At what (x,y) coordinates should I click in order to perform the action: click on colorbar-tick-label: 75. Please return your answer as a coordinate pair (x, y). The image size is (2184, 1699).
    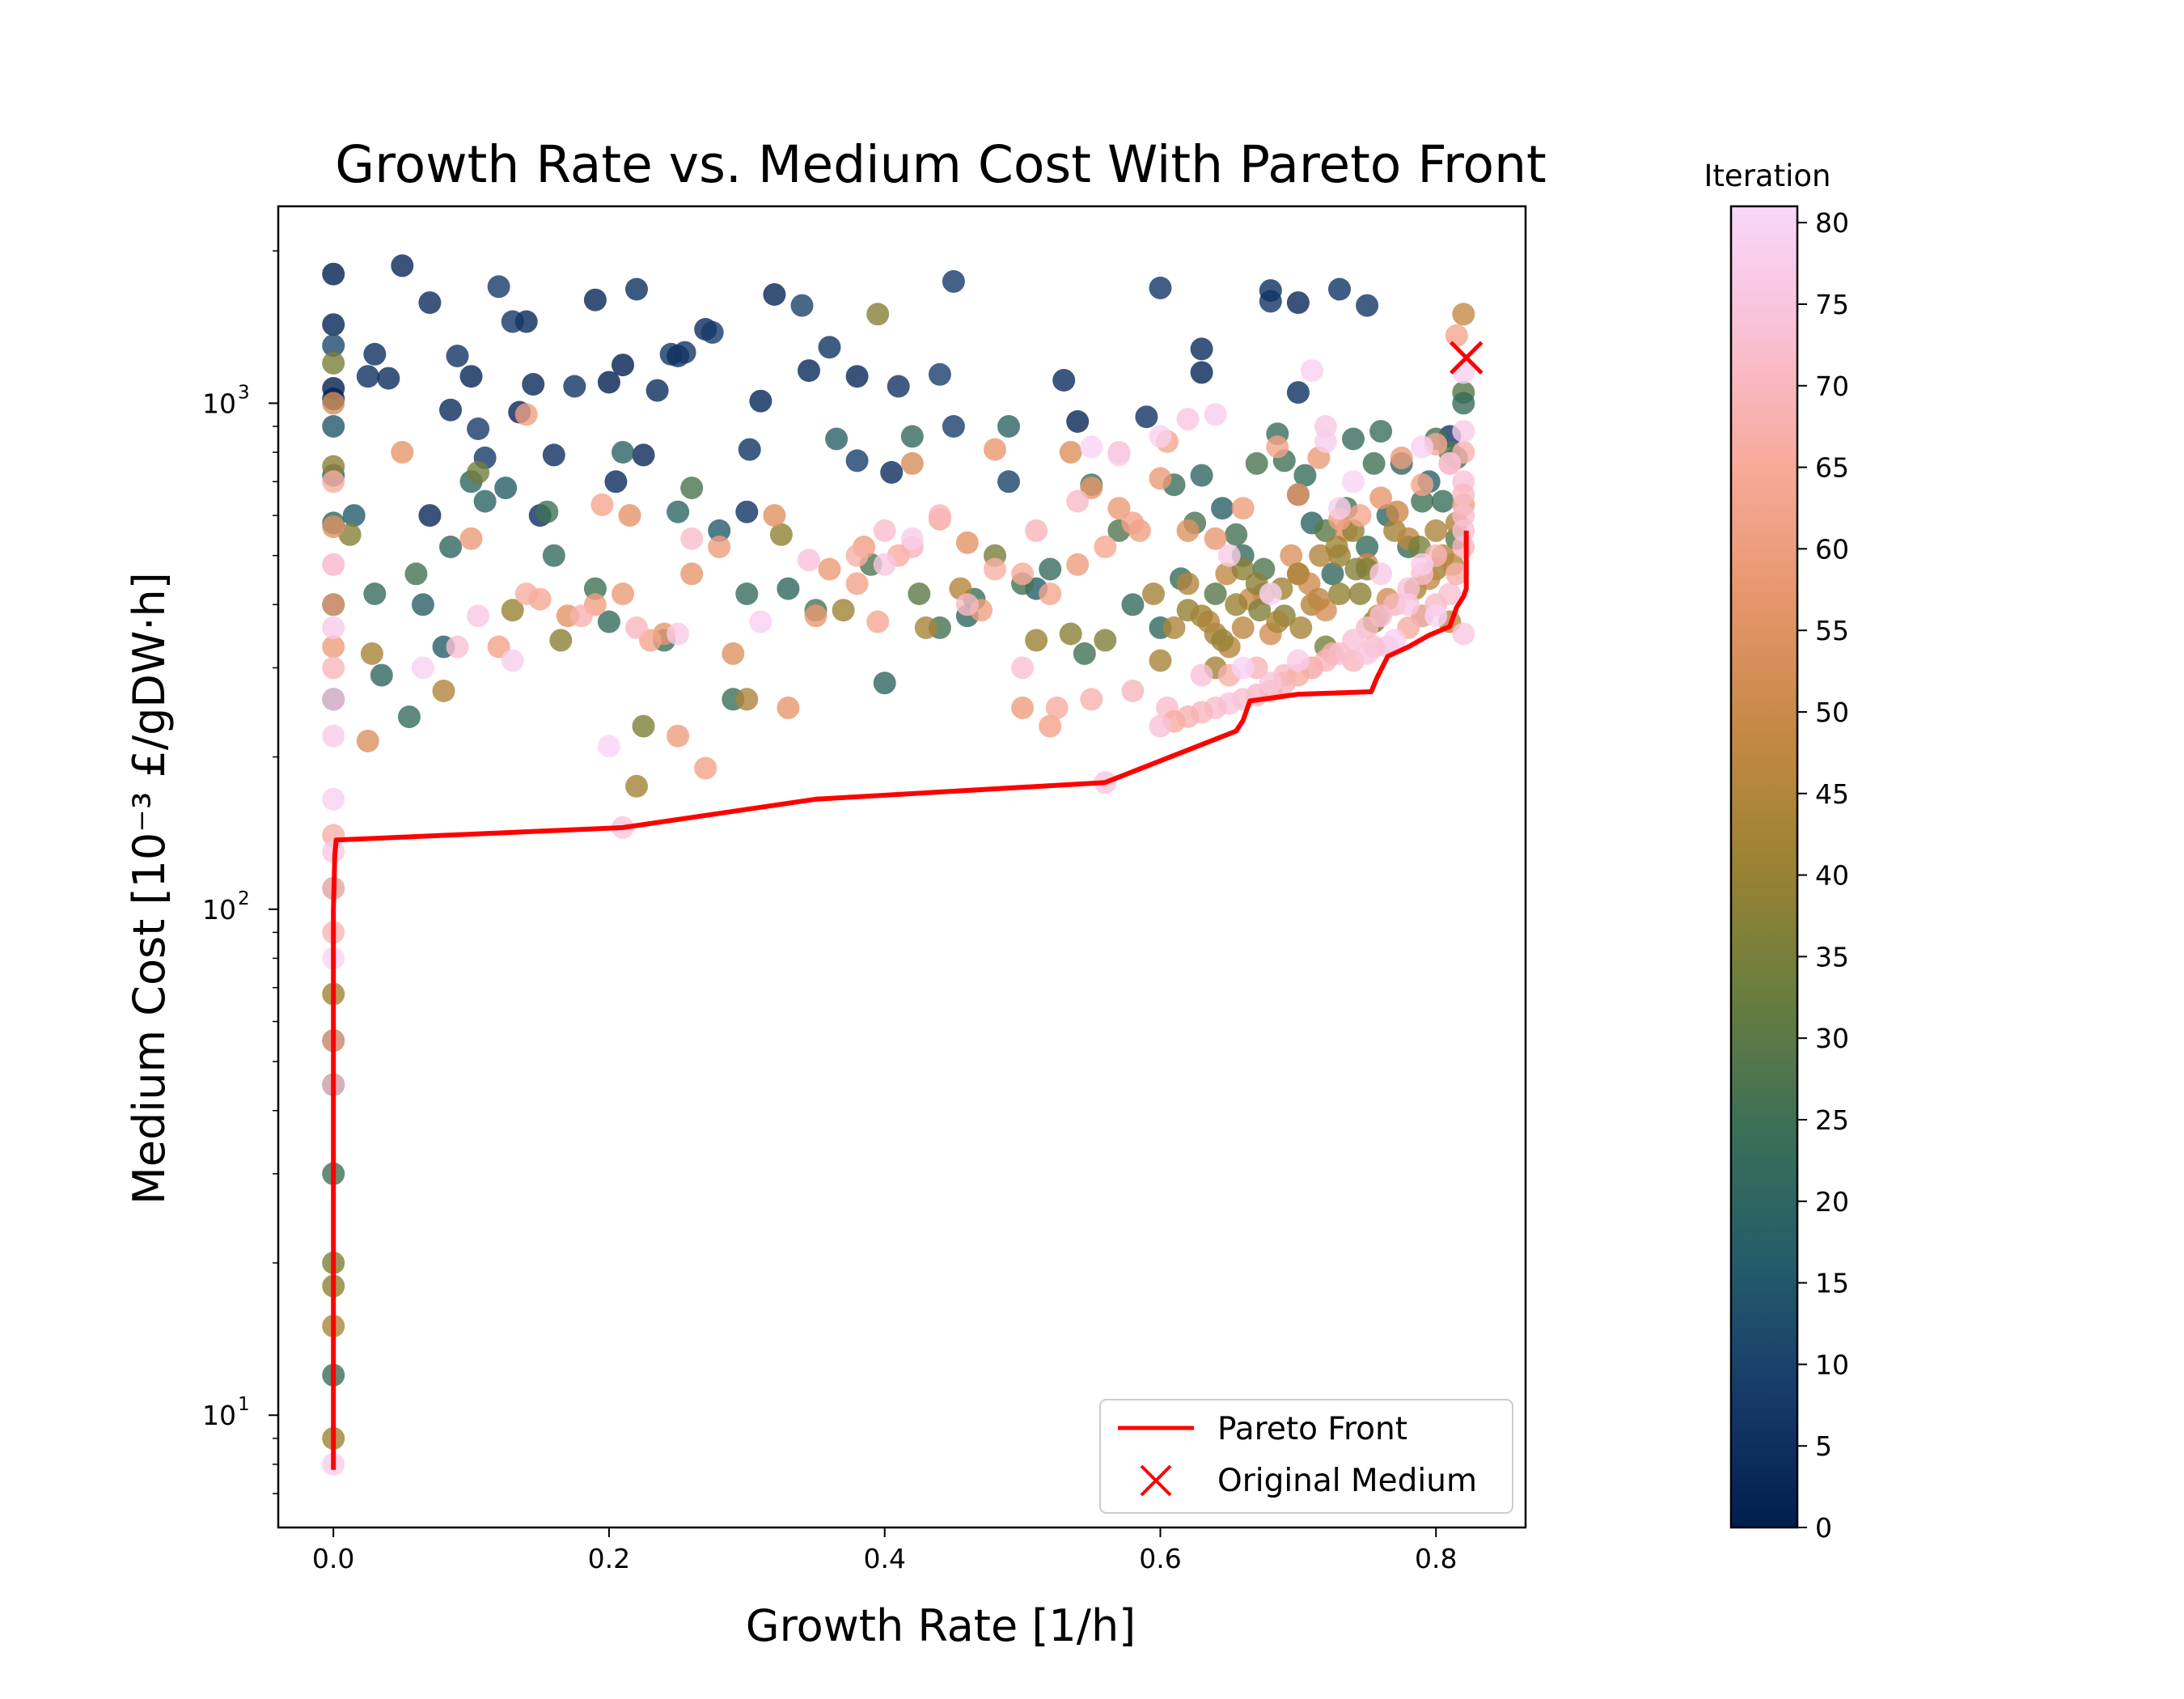
    Looking at the image, I should click on (1832, 304).